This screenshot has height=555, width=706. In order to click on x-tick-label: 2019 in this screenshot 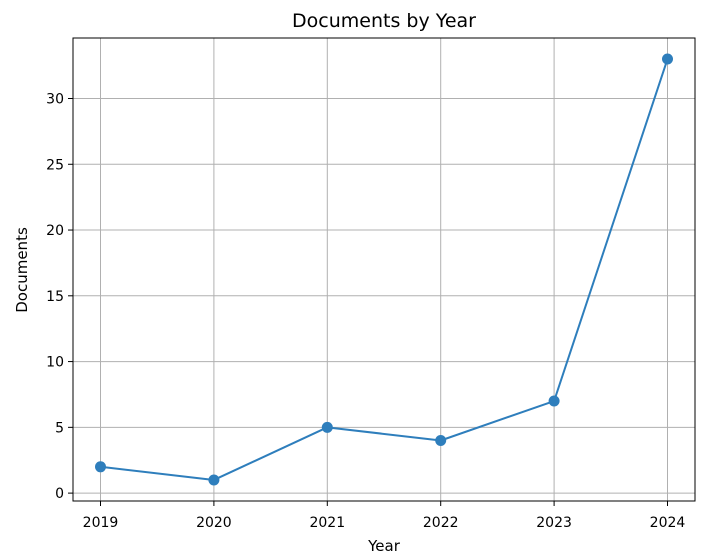, I will do `click(101, 523)`.